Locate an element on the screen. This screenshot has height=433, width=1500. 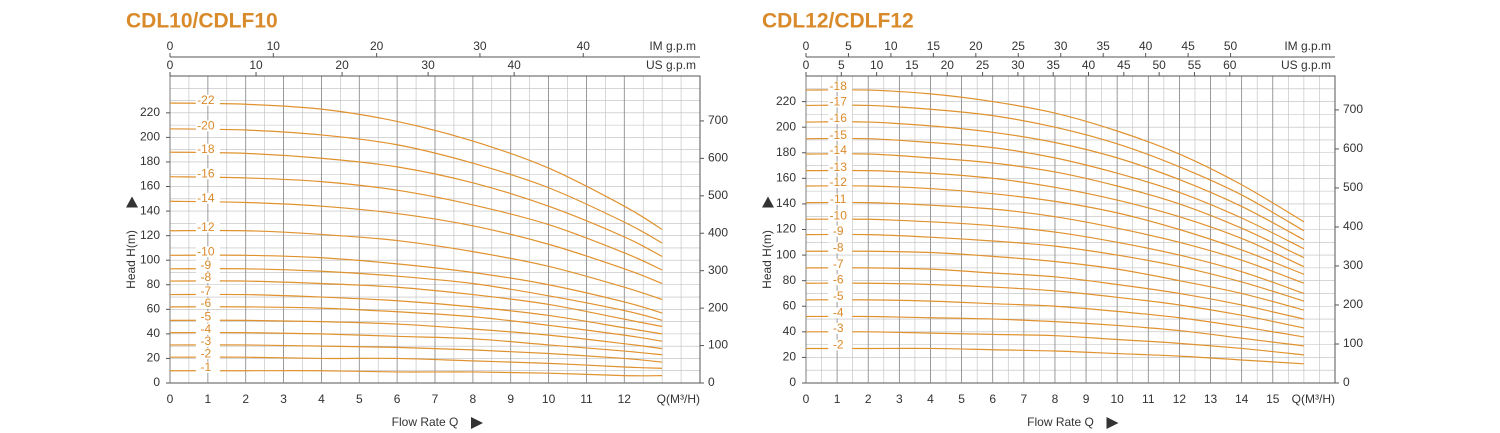
curve-labels: -22 -20 -18 -16 -14 -12 -10-9-8-7-6-5-4-3-2-1 is located at coordinates (207, 233).